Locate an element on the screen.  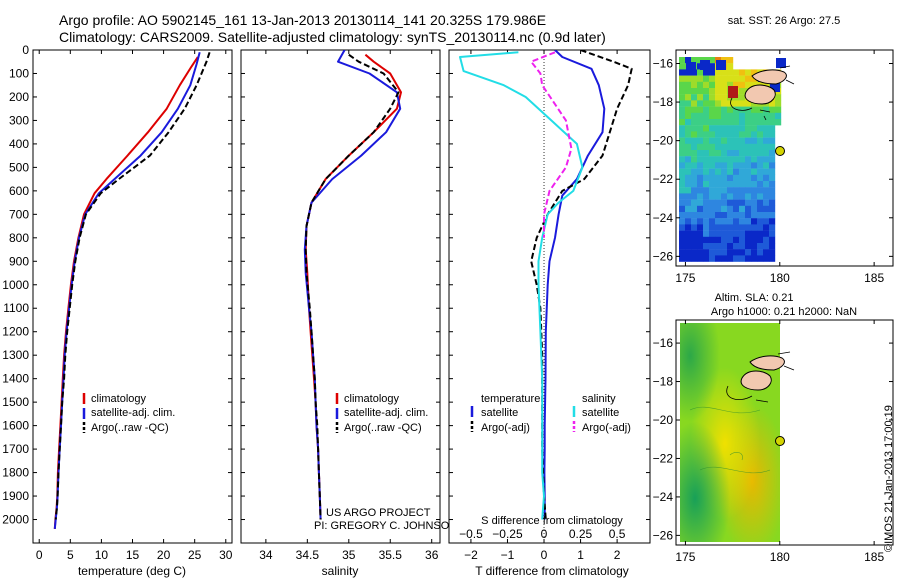
sst-coastline is located at coordinates (762, 93).